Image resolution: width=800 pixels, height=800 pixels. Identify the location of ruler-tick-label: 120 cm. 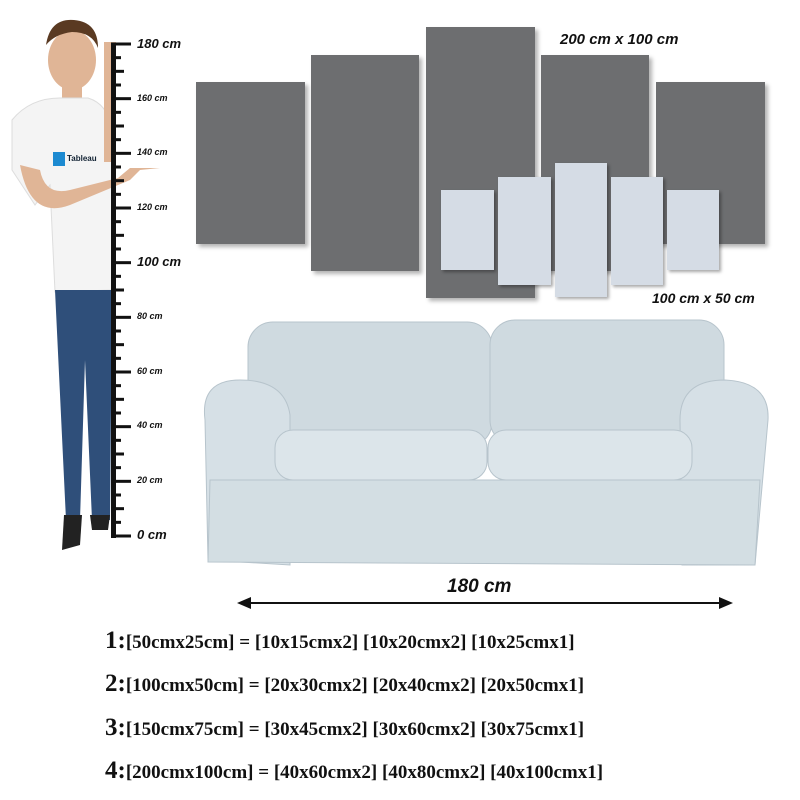
(152, 206).